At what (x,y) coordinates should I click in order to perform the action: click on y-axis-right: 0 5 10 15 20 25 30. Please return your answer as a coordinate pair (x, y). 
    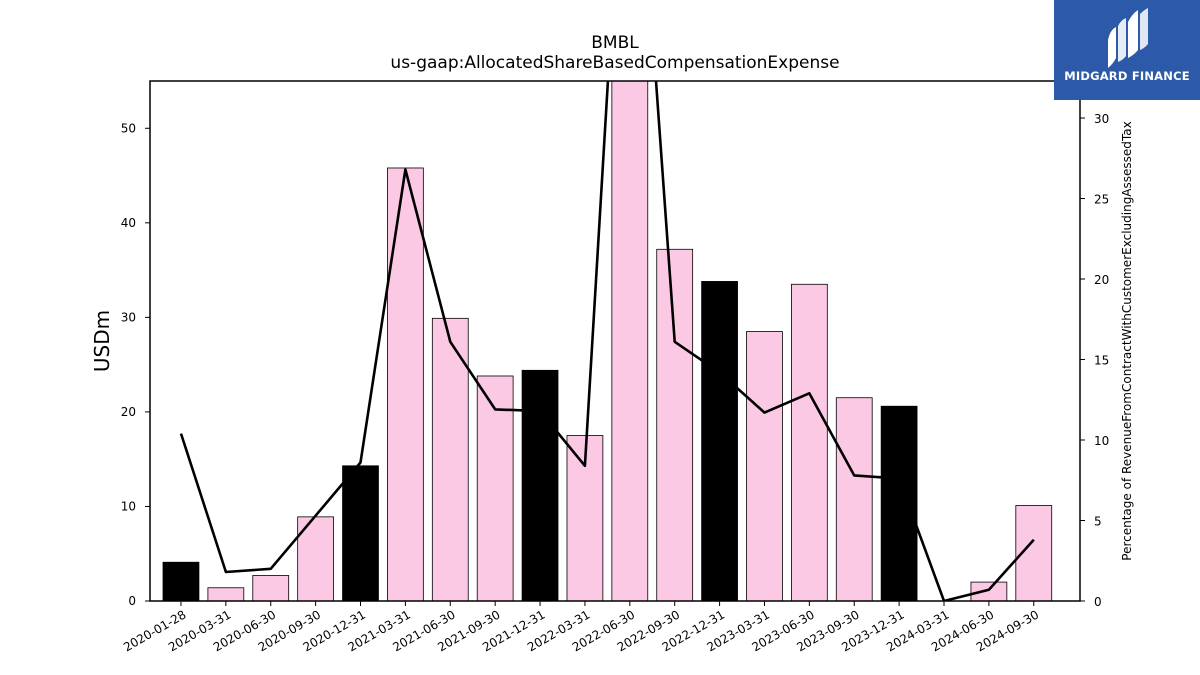
    Looking at the image, I should click on (1094, 360).